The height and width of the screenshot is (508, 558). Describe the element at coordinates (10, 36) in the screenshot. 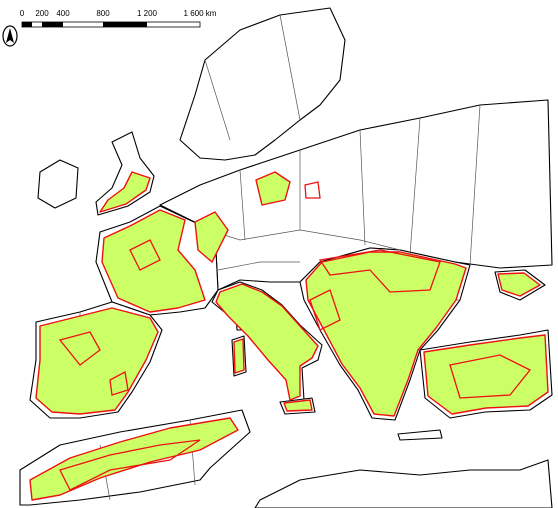

I see `north-arrow` at that location.